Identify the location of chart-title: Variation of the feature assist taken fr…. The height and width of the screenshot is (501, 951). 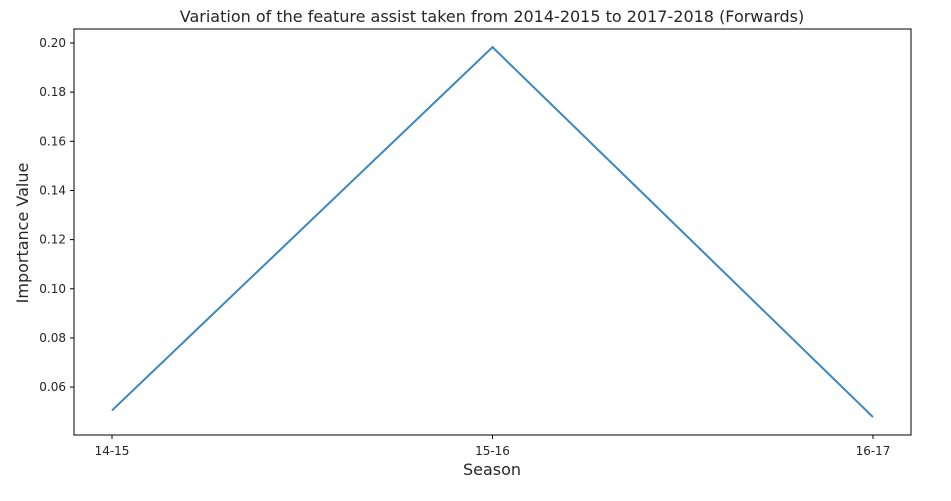
(492, 16).